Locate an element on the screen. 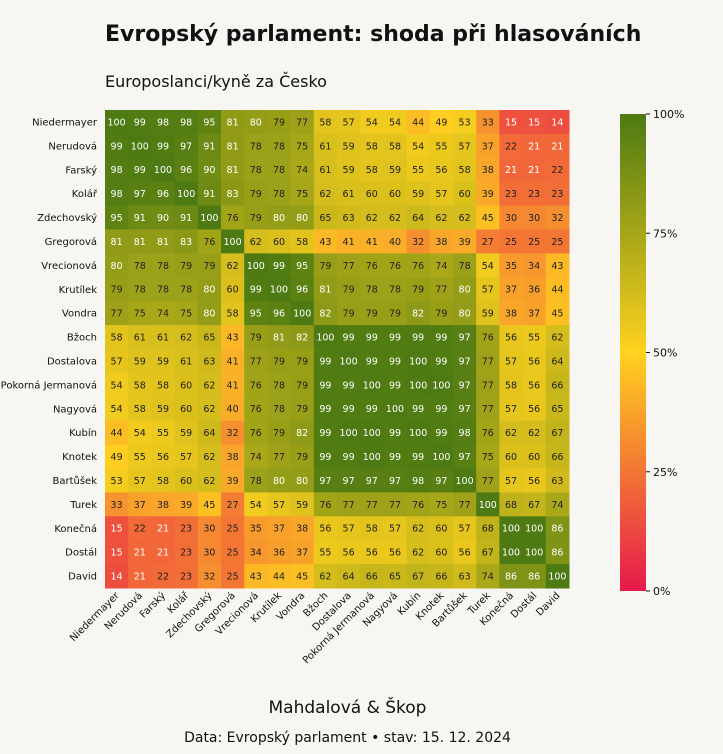  cell-value-label: 57 is located at coordinates (395, 529).